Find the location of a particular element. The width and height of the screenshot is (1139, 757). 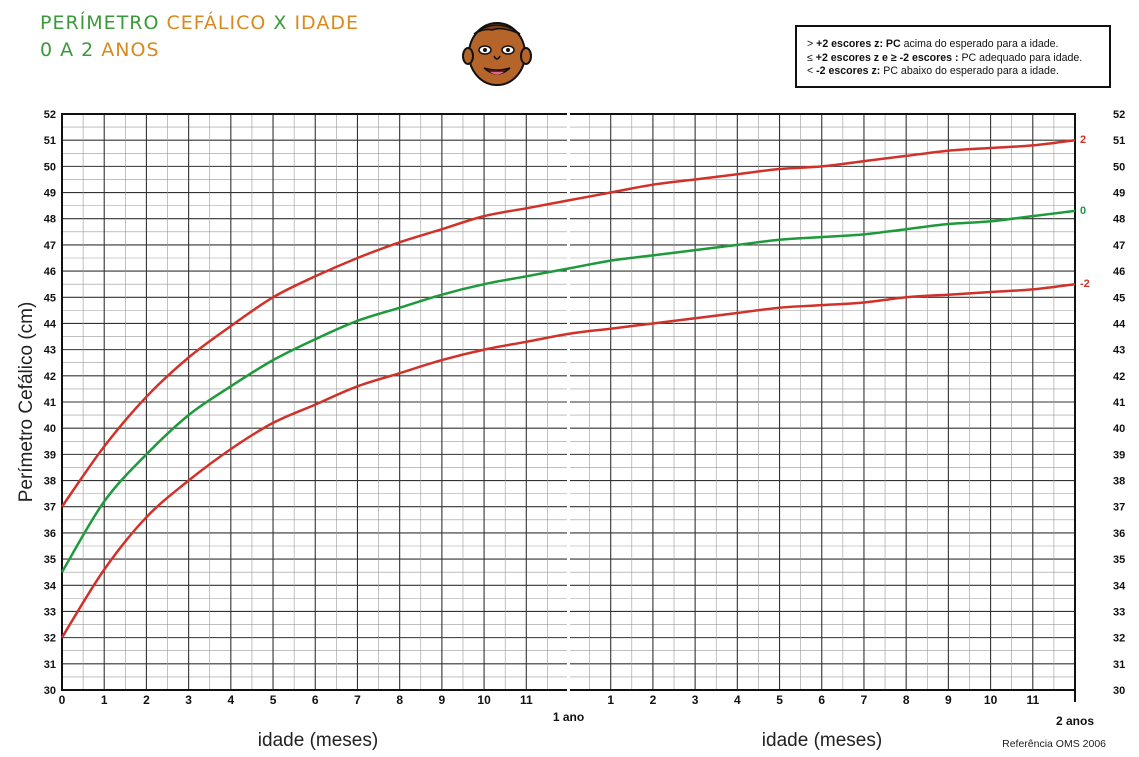

y-tick-label-left: 34 is located at coordinates (50, 586).